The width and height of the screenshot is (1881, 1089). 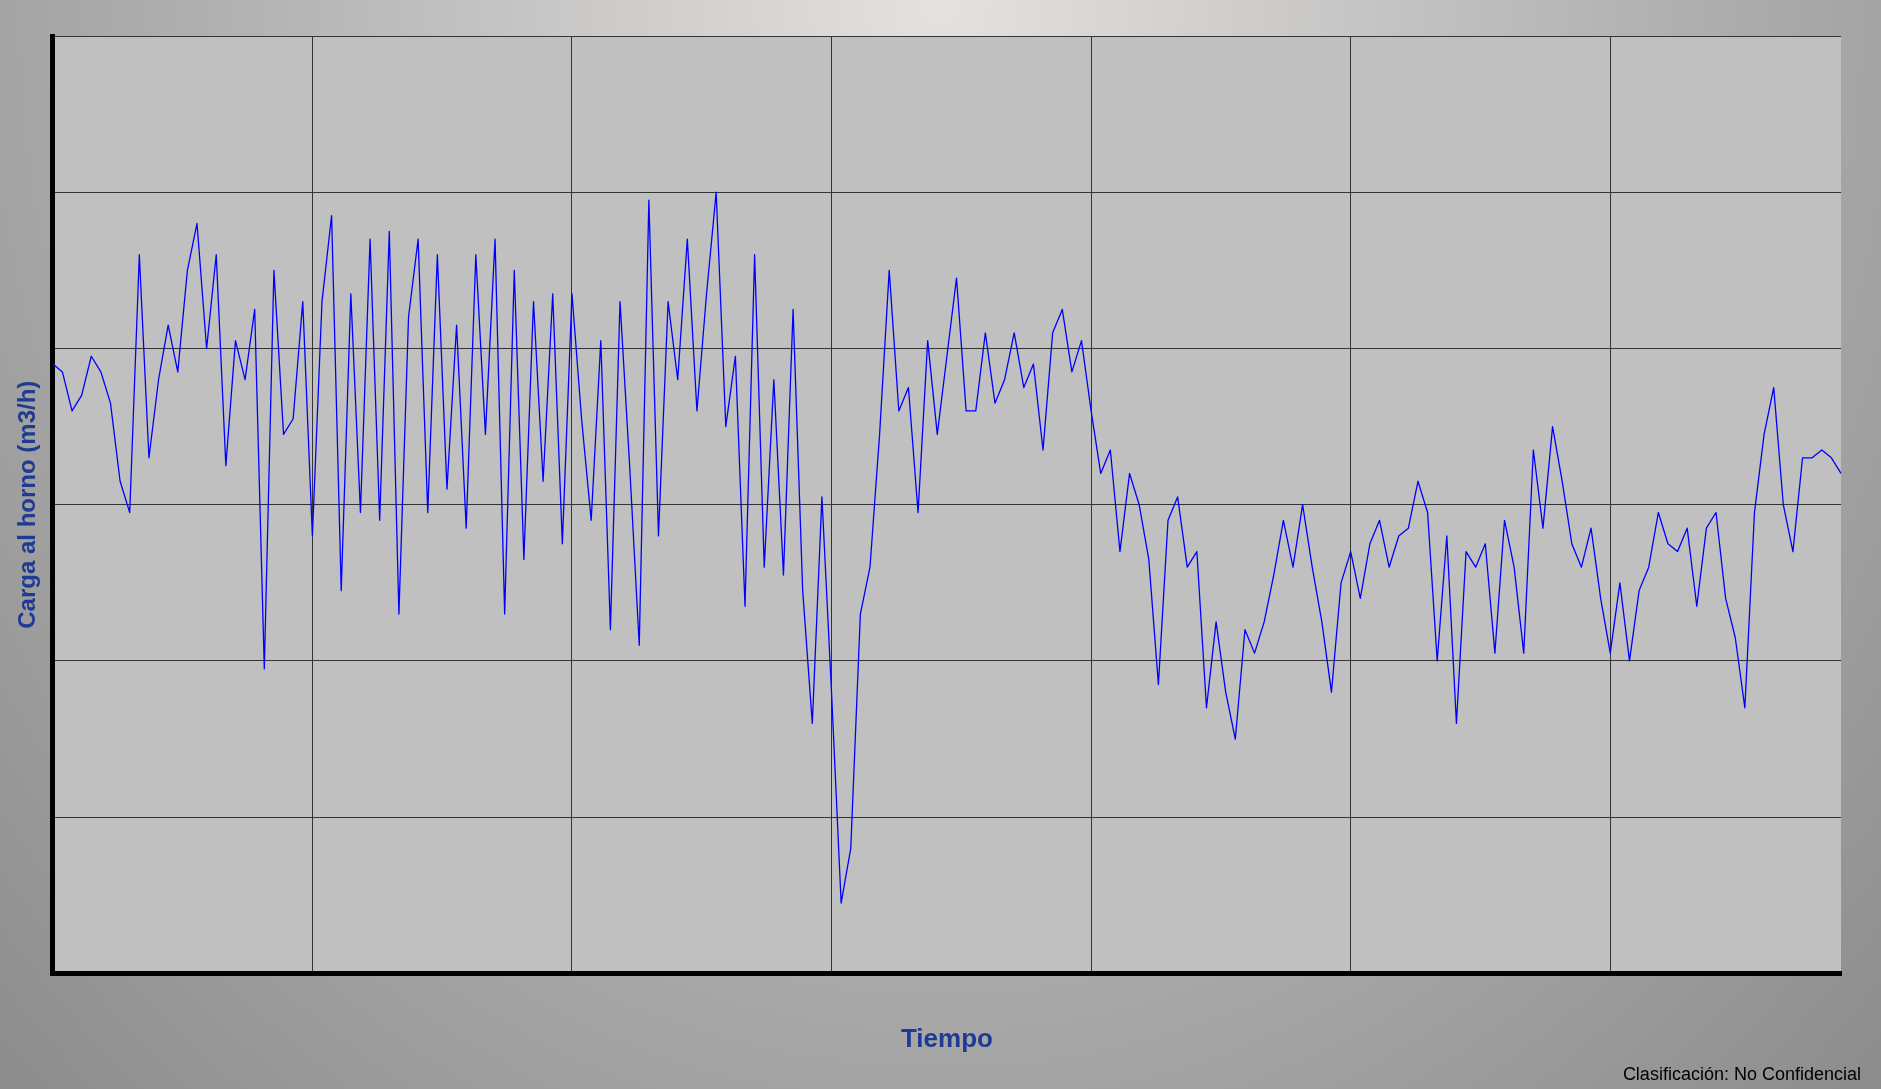 What do you see at coordinates (946, 1037) in the screenshot?
I see `x-axis-title: Tiempo` at bounding box center [946, 1037].